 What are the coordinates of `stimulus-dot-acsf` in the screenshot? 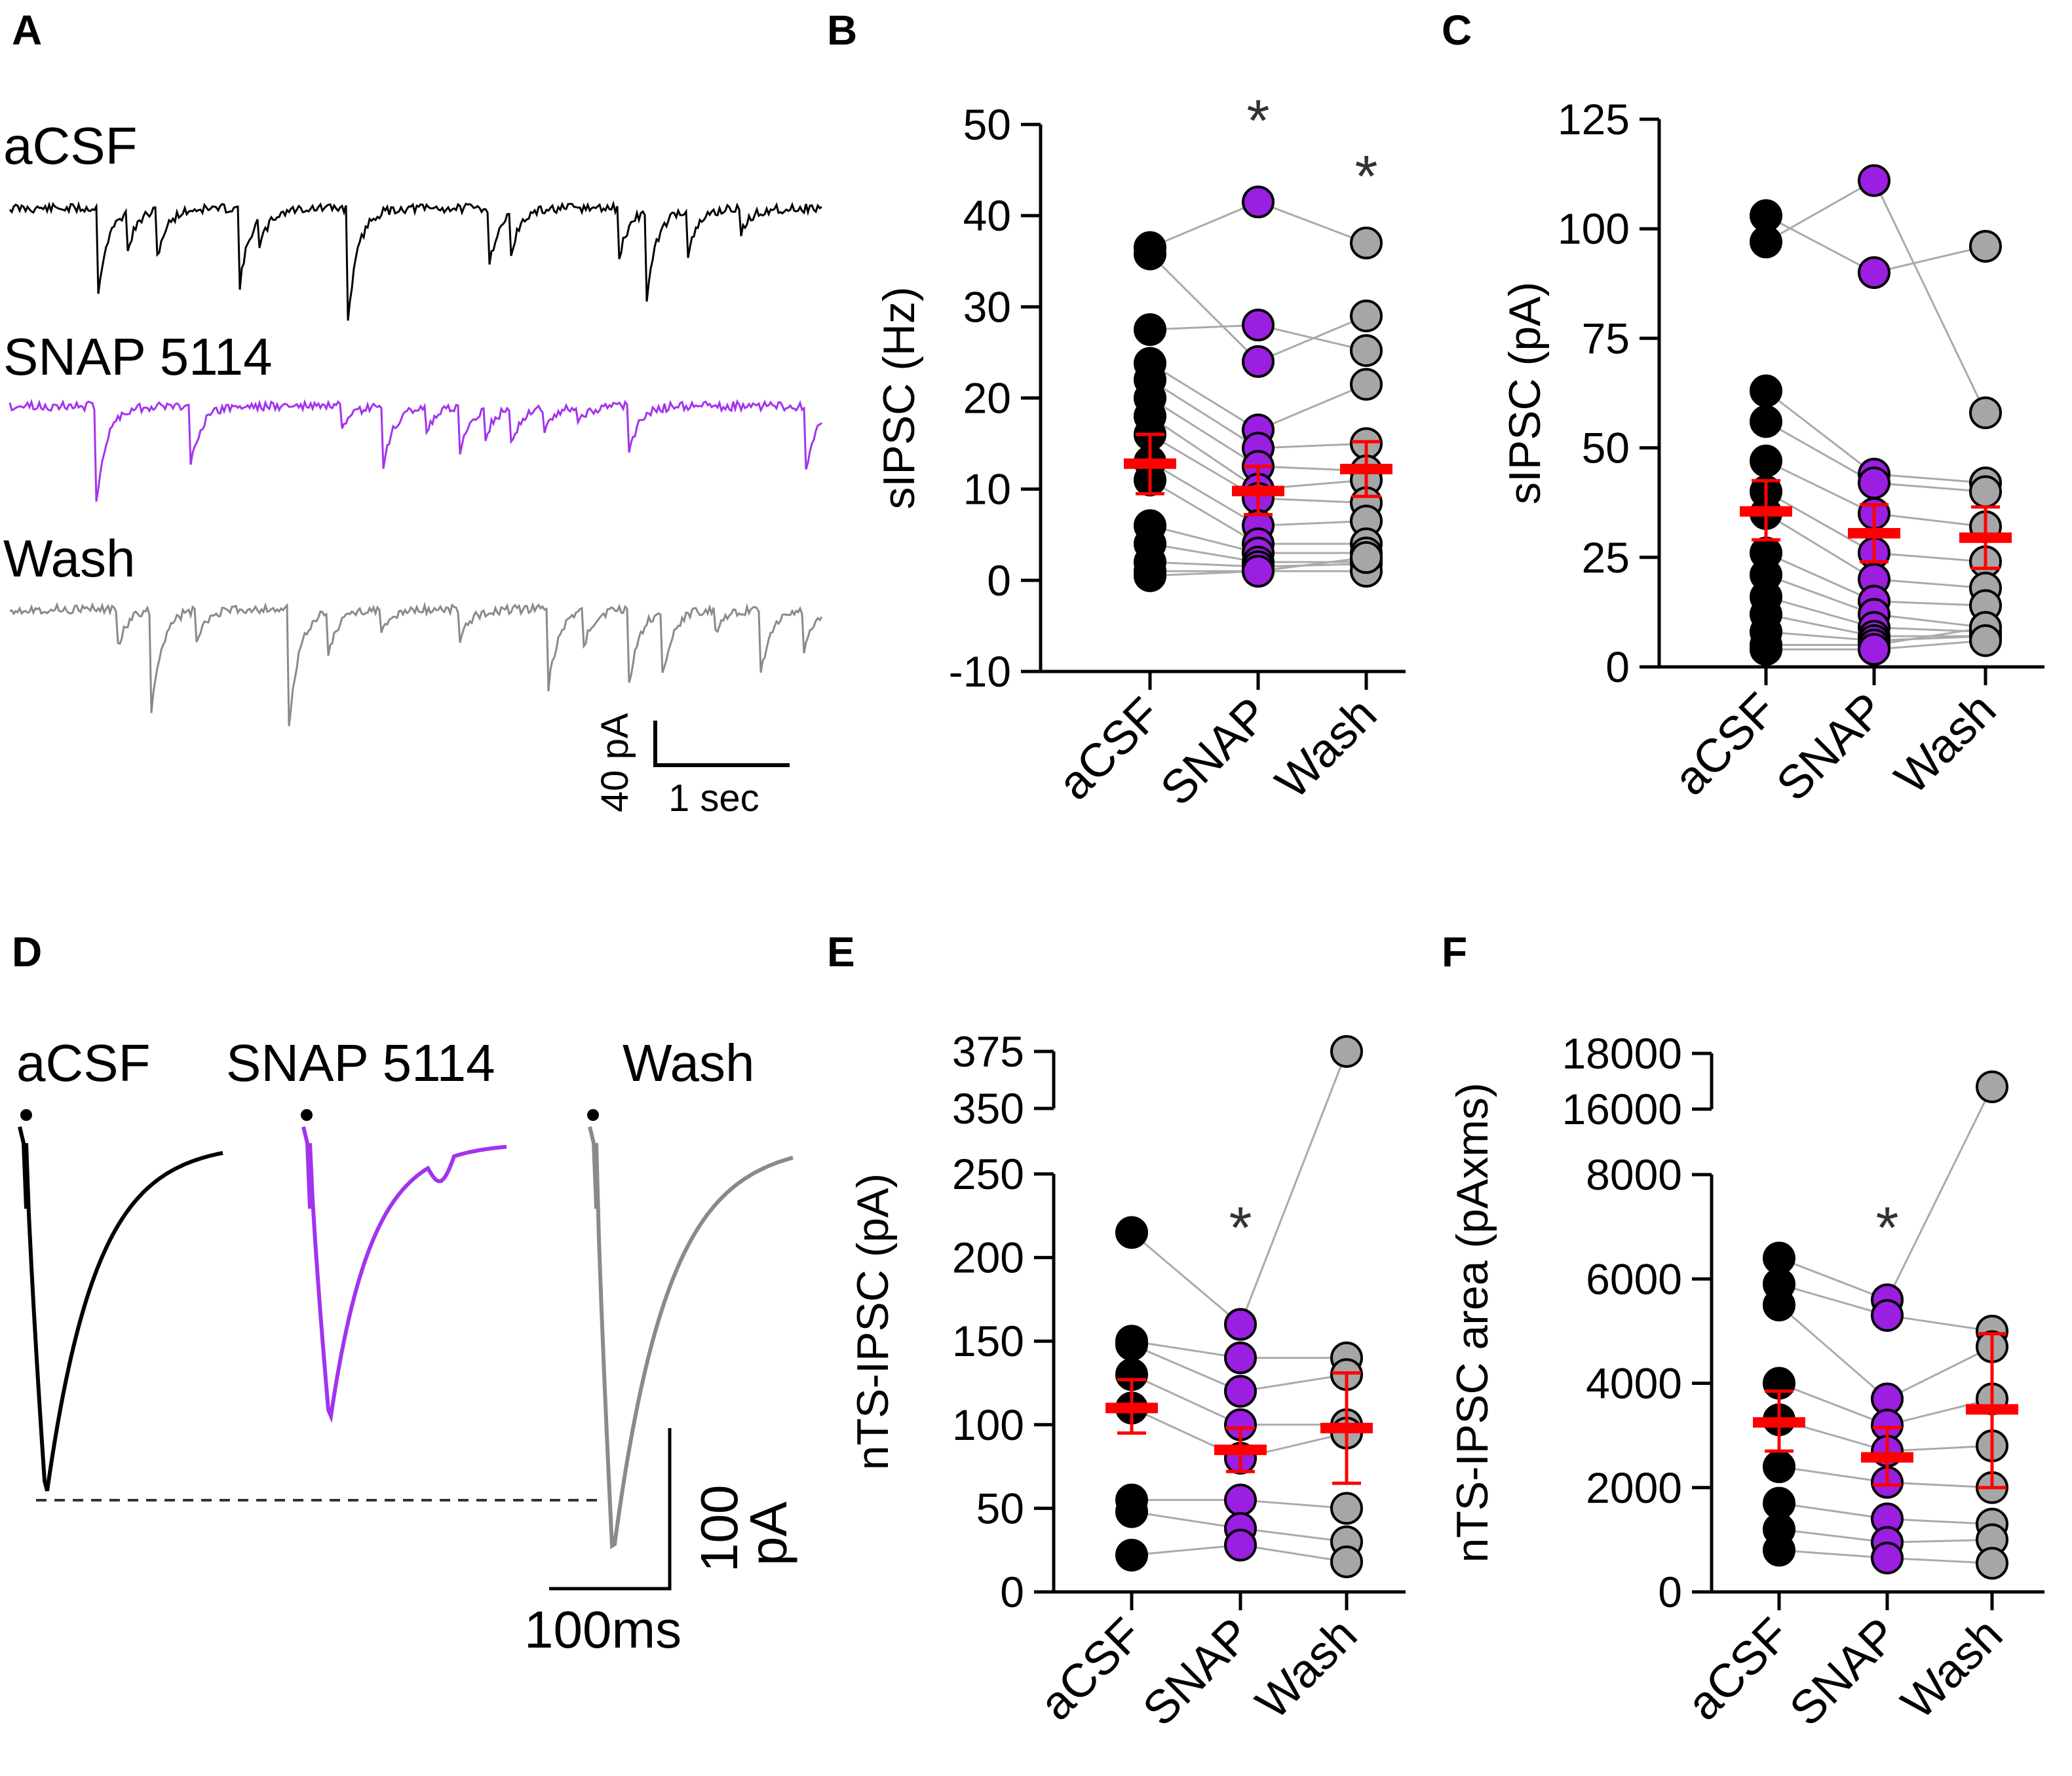 It's located at (26, 1115).